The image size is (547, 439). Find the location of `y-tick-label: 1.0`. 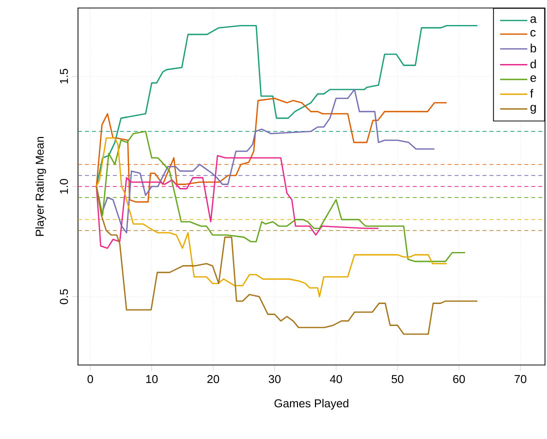

y-tick-label: 1.0 is located at coordinates (64, 186).